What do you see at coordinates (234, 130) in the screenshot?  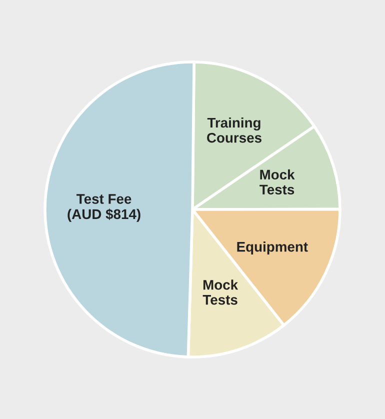 I see `slice-label: Training Courses` at bounding box center [234, 130].